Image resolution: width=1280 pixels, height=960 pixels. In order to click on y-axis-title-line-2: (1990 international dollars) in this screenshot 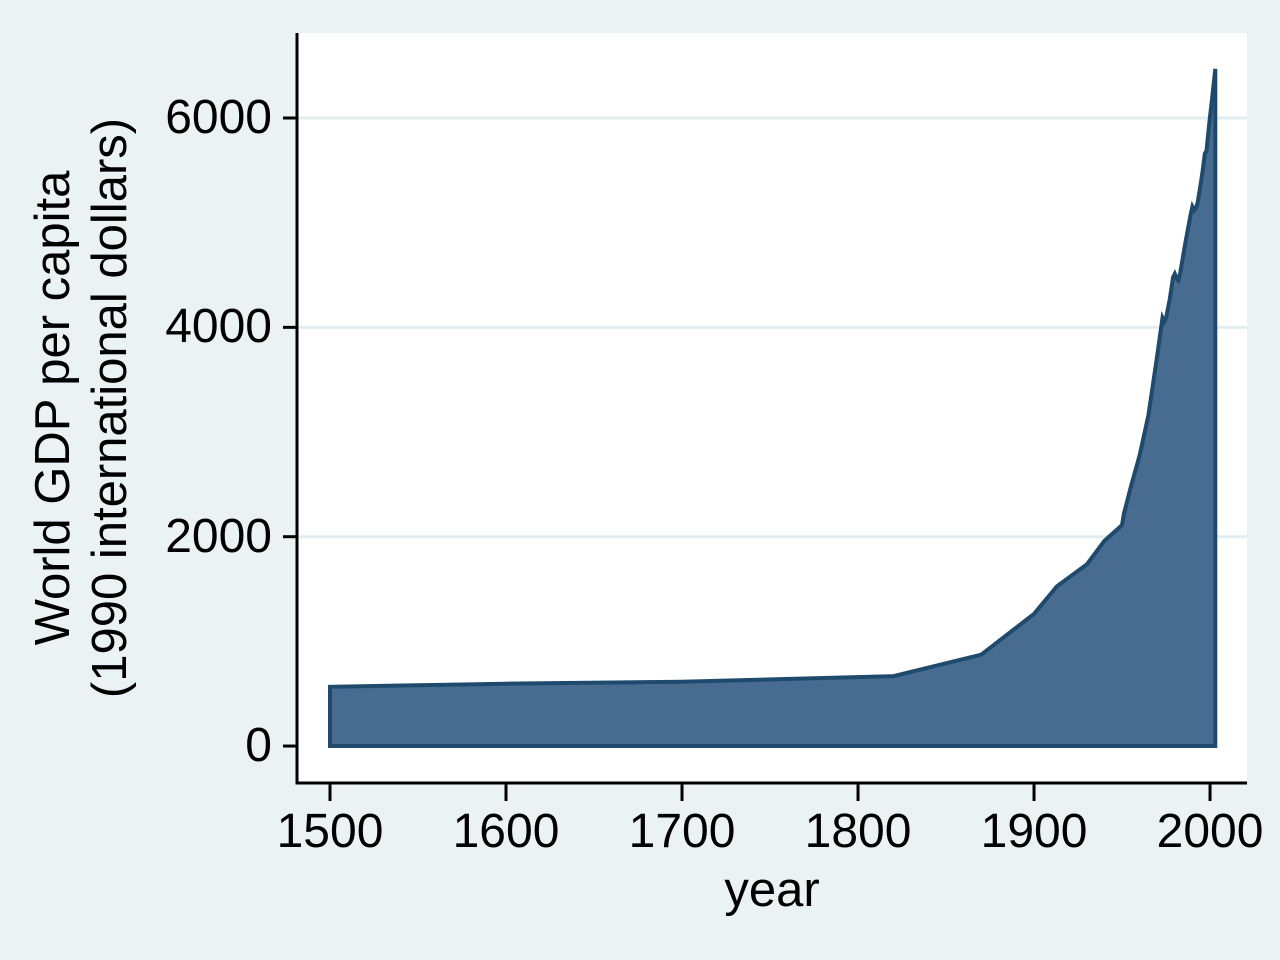, I will do `click(110, 408)`.